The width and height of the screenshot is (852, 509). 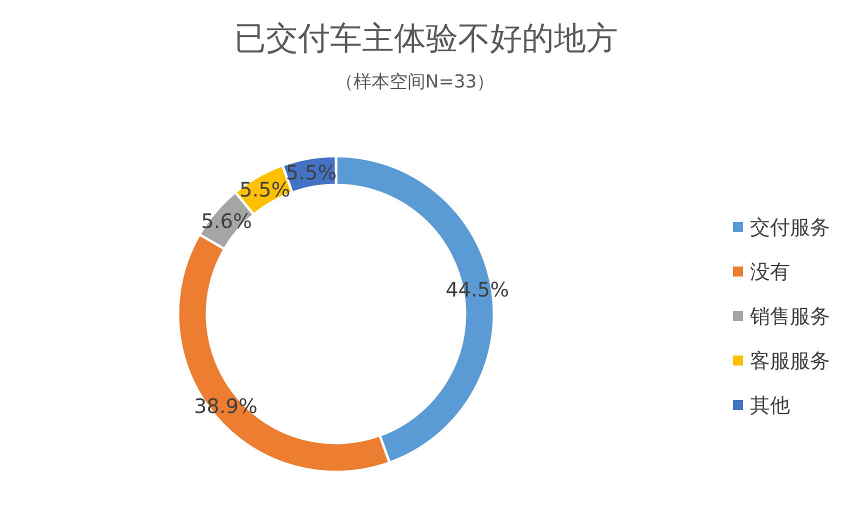 What do you see at coordinates (426, 38) in the screenshot?
I see `chart-title: 已交付车主体验不好的地方` at bounding box center [426, 38].